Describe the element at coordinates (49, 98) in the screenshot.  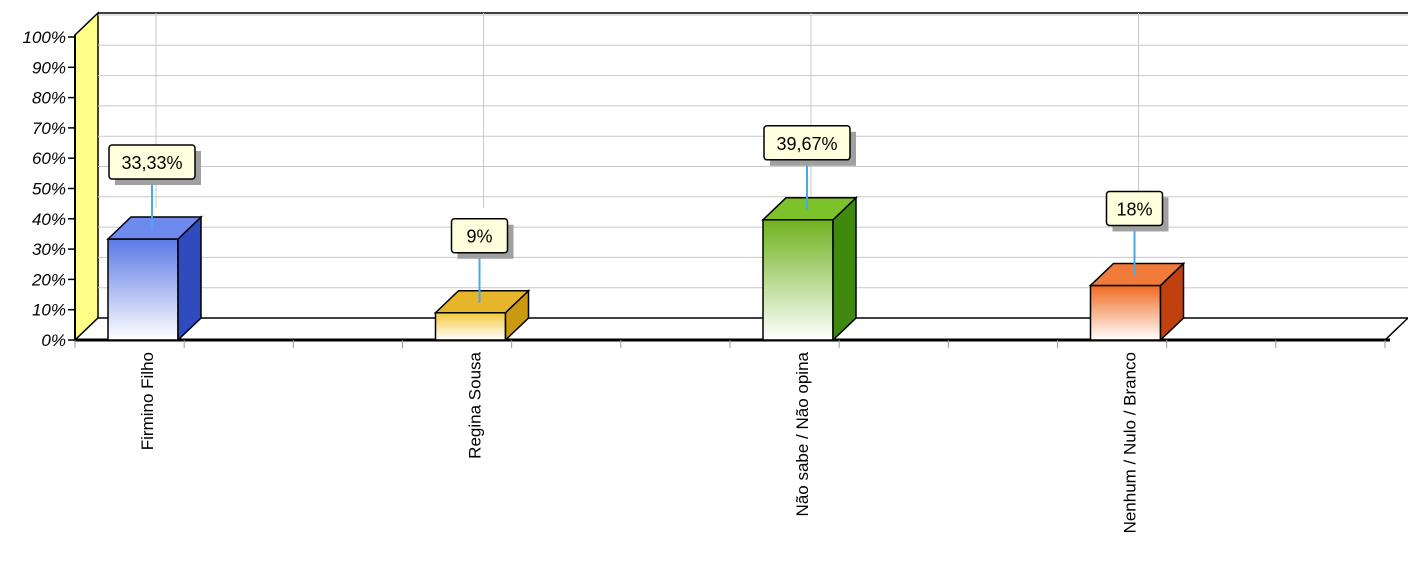
I see `y-tick-label: 80%` at that location.